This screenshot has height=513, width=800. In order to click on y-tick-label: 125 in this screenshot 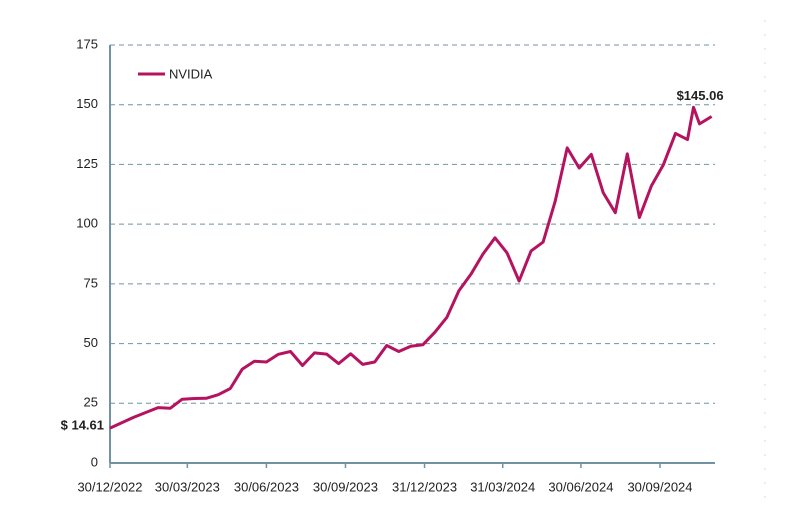, I will do `click(87, 163)`.